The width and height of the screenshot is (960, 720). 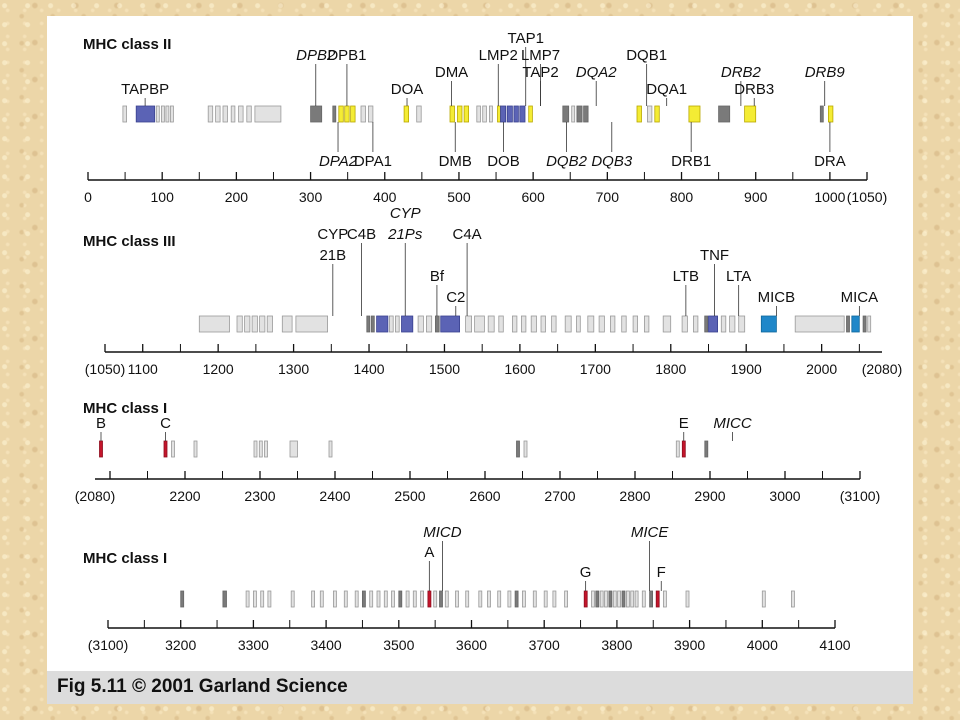 What do you see at coordinates (714, 255) in the screenshot?
I see `gene-label: TNF` at bounding box center [714, 255].